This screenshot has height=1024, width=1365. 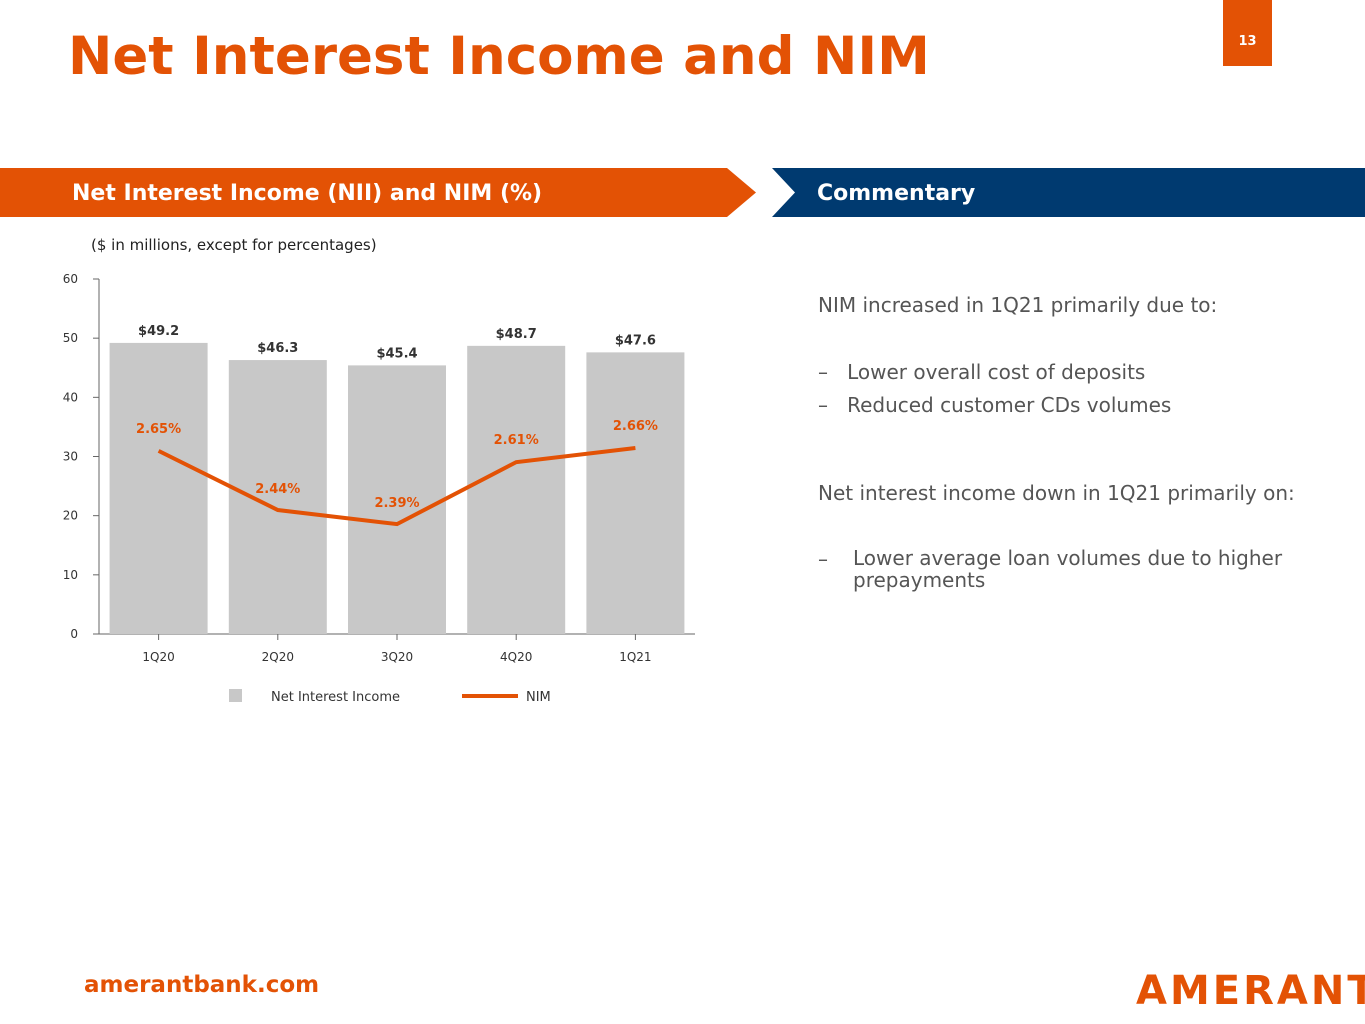 What do you see at coordinates (397, 657) in the screenshot?
I see `x-tick-label: 3Q20` at bounding box center [397, 657].